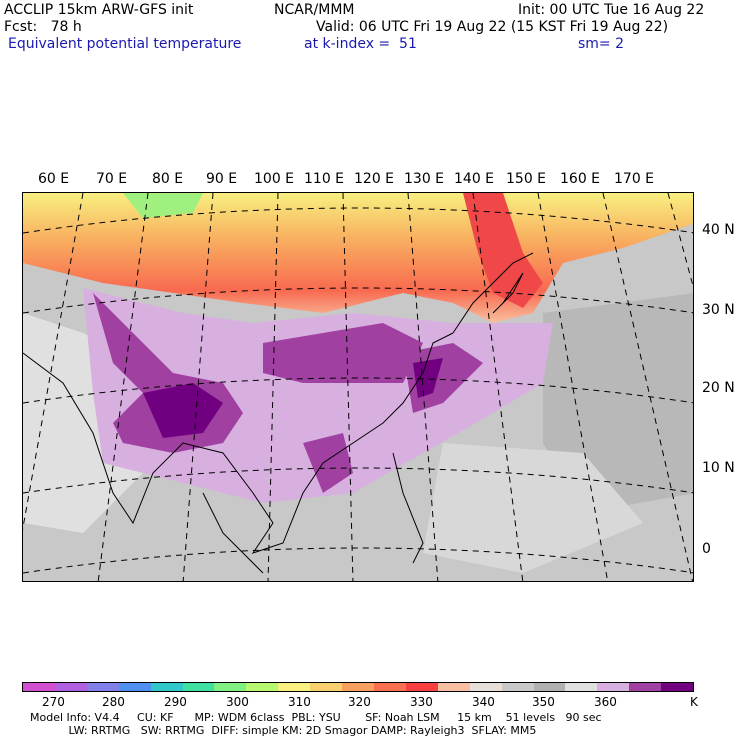 Image resolution: width=740 pixels, height=740 pixels. I want to click on lon-label: 100 E, so click(274, 179).